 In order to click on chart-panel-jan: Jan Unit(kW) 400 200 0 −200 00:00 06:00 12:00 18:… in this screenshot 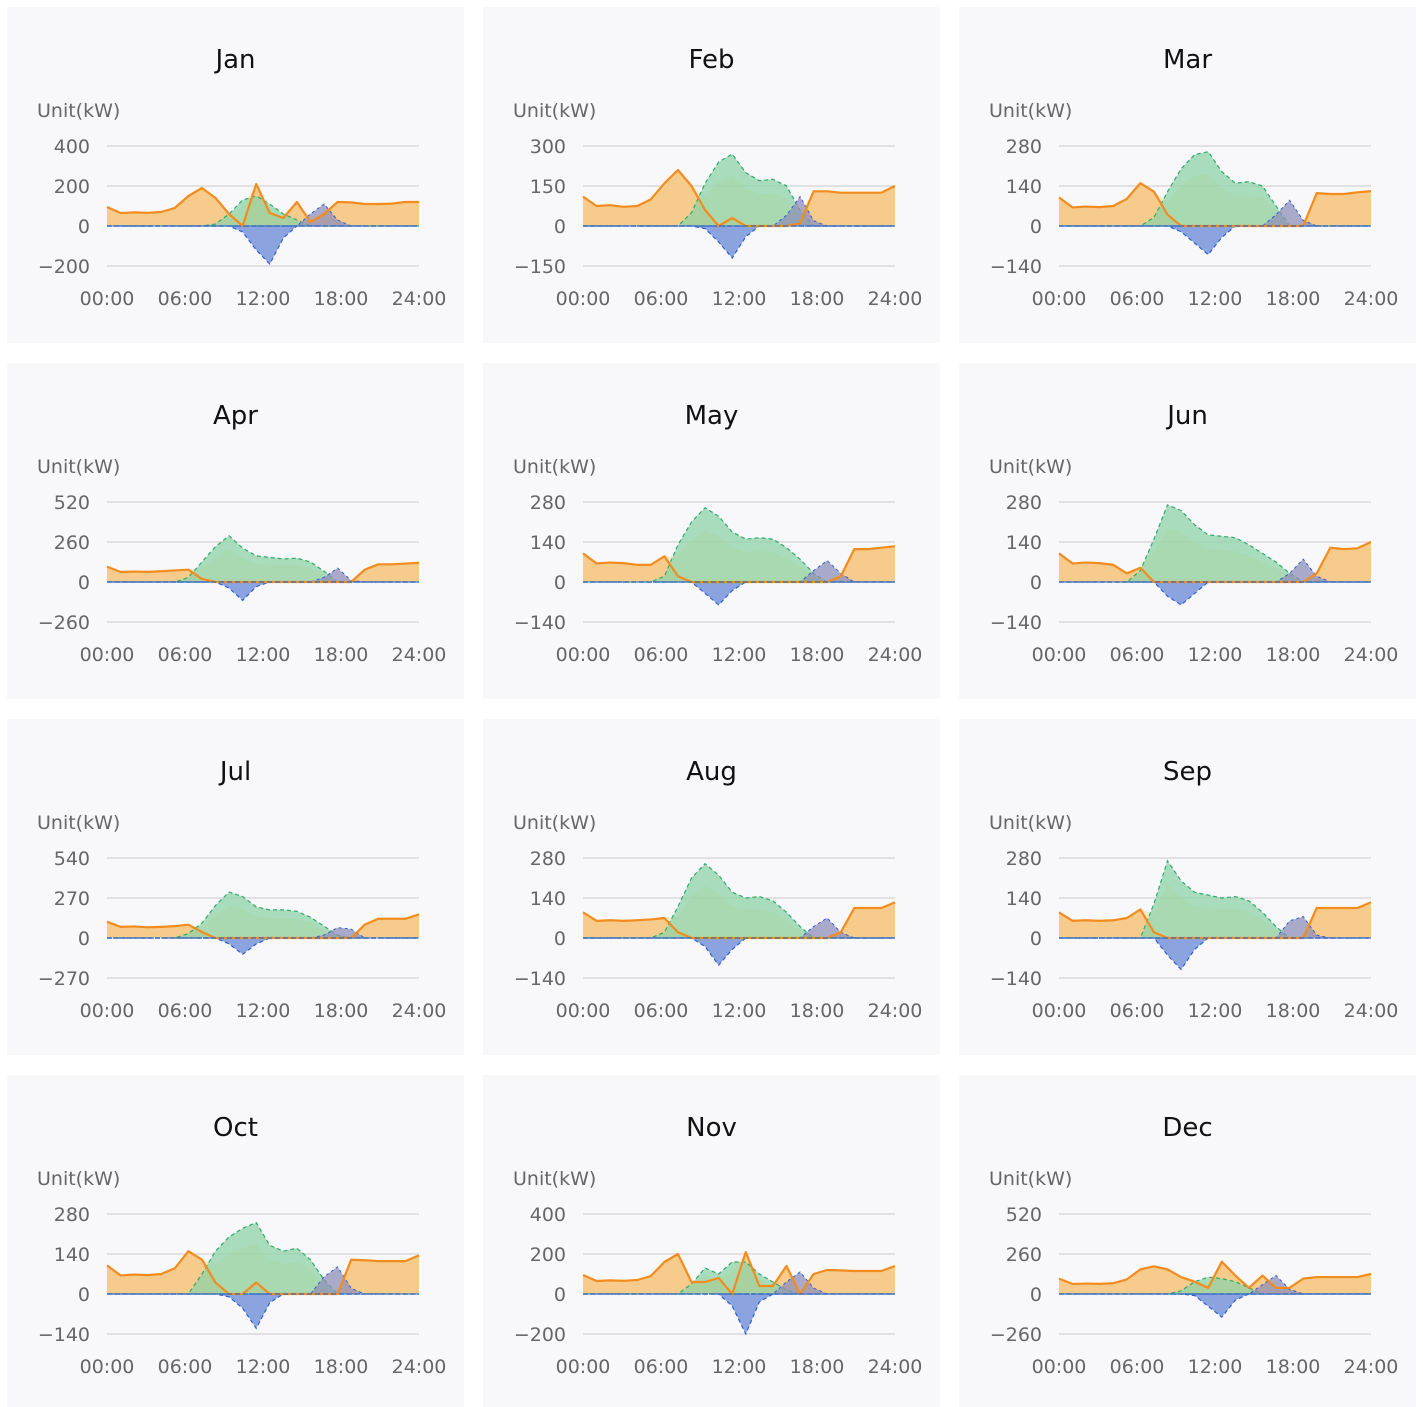, I will do `click(235, 175)`.